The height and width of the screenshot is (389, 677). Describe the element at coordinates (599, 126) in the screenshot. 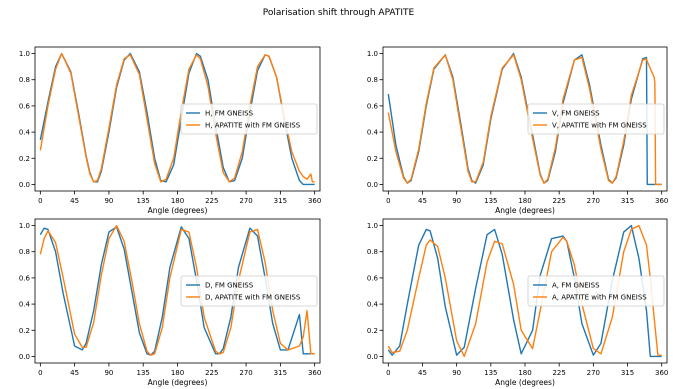

I see `legend-entry-2: V, APATITE with FM GNEISS` at that location.